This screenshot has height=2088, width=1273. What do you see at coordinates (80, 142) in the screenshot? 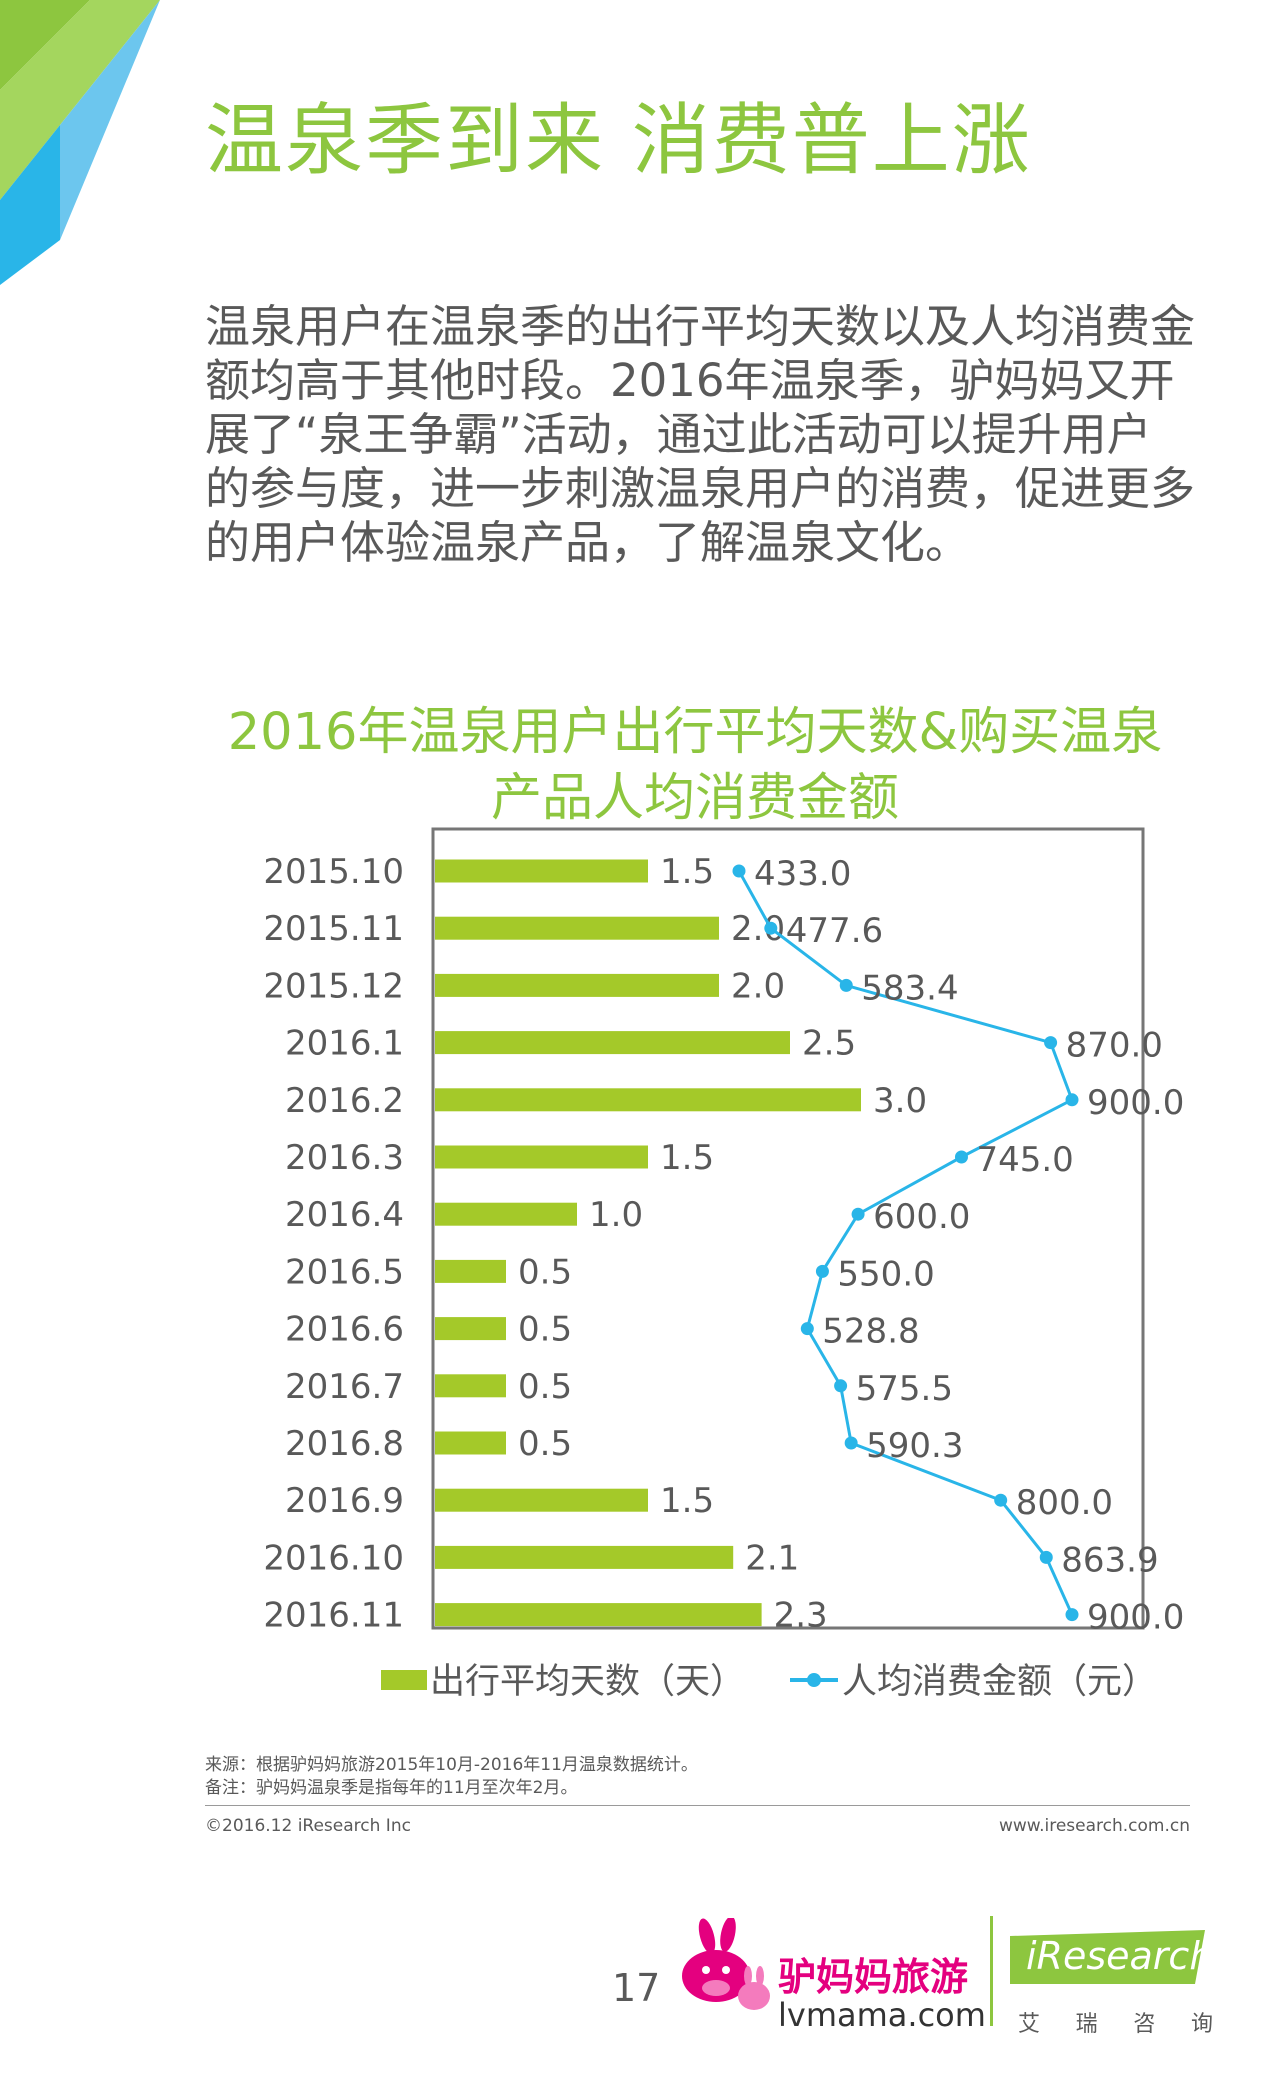
I see `corner-decoration` at bounding box center [80, 142].